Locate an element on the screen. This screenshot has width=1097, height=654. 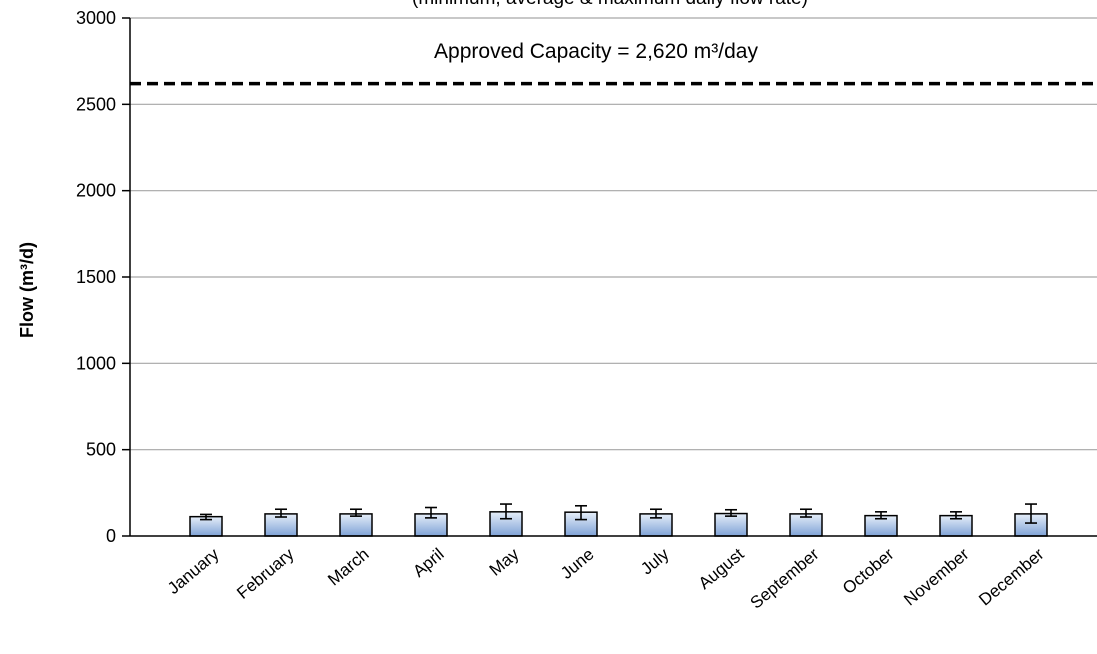
x-tick-label: September is located at coordinates (785, 578).